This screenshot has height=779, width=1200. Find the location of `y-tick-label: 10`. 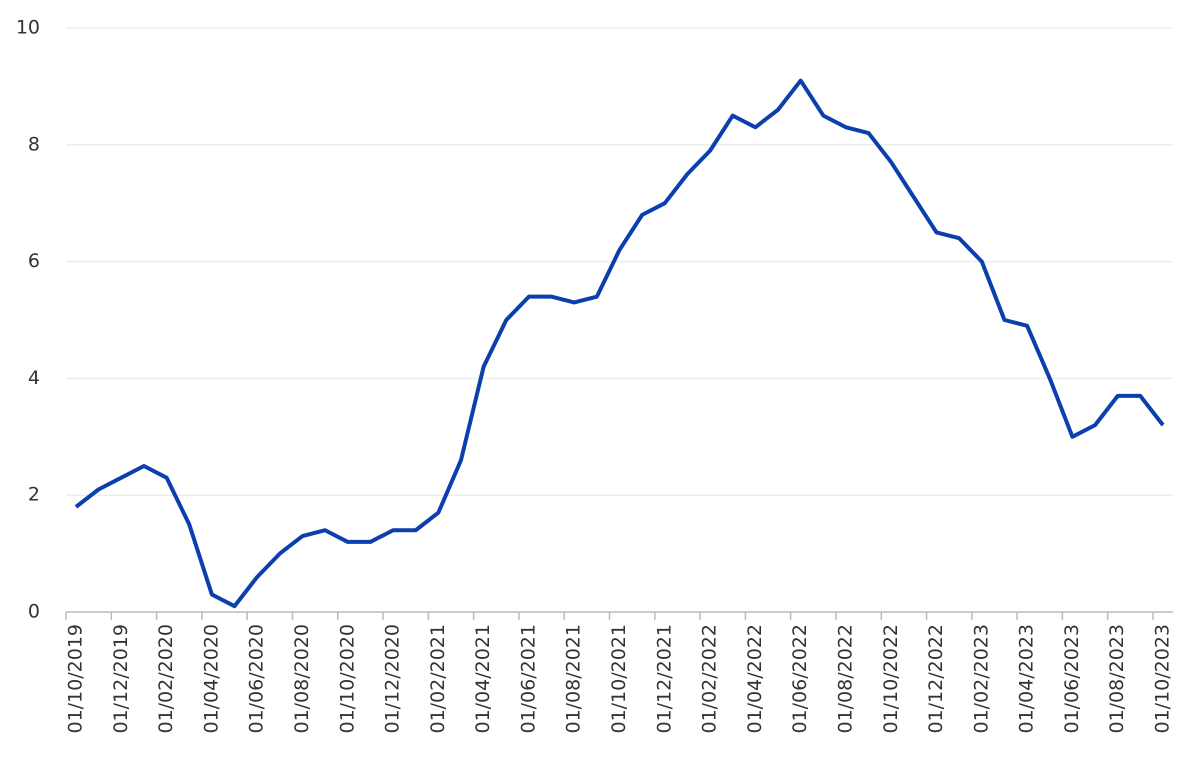

y-tick-label: 10 is located at coordinates (28, 28).